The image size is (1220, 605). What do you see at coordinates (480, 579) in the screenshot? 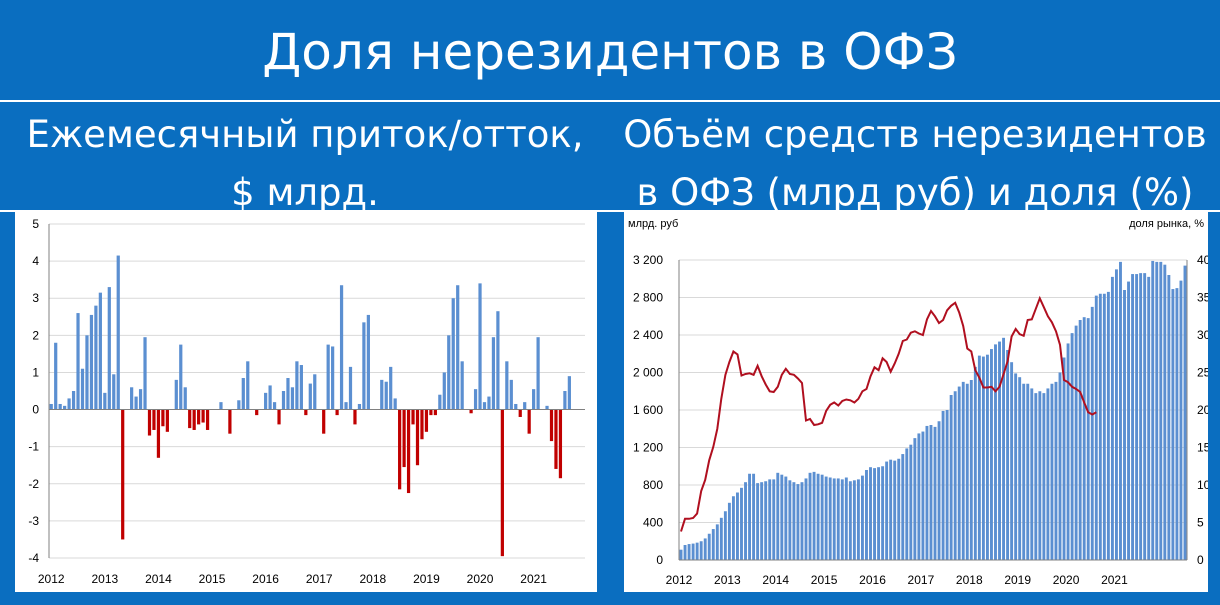
I see `x-tick-label: 2020` at bounding box center [480, 579].